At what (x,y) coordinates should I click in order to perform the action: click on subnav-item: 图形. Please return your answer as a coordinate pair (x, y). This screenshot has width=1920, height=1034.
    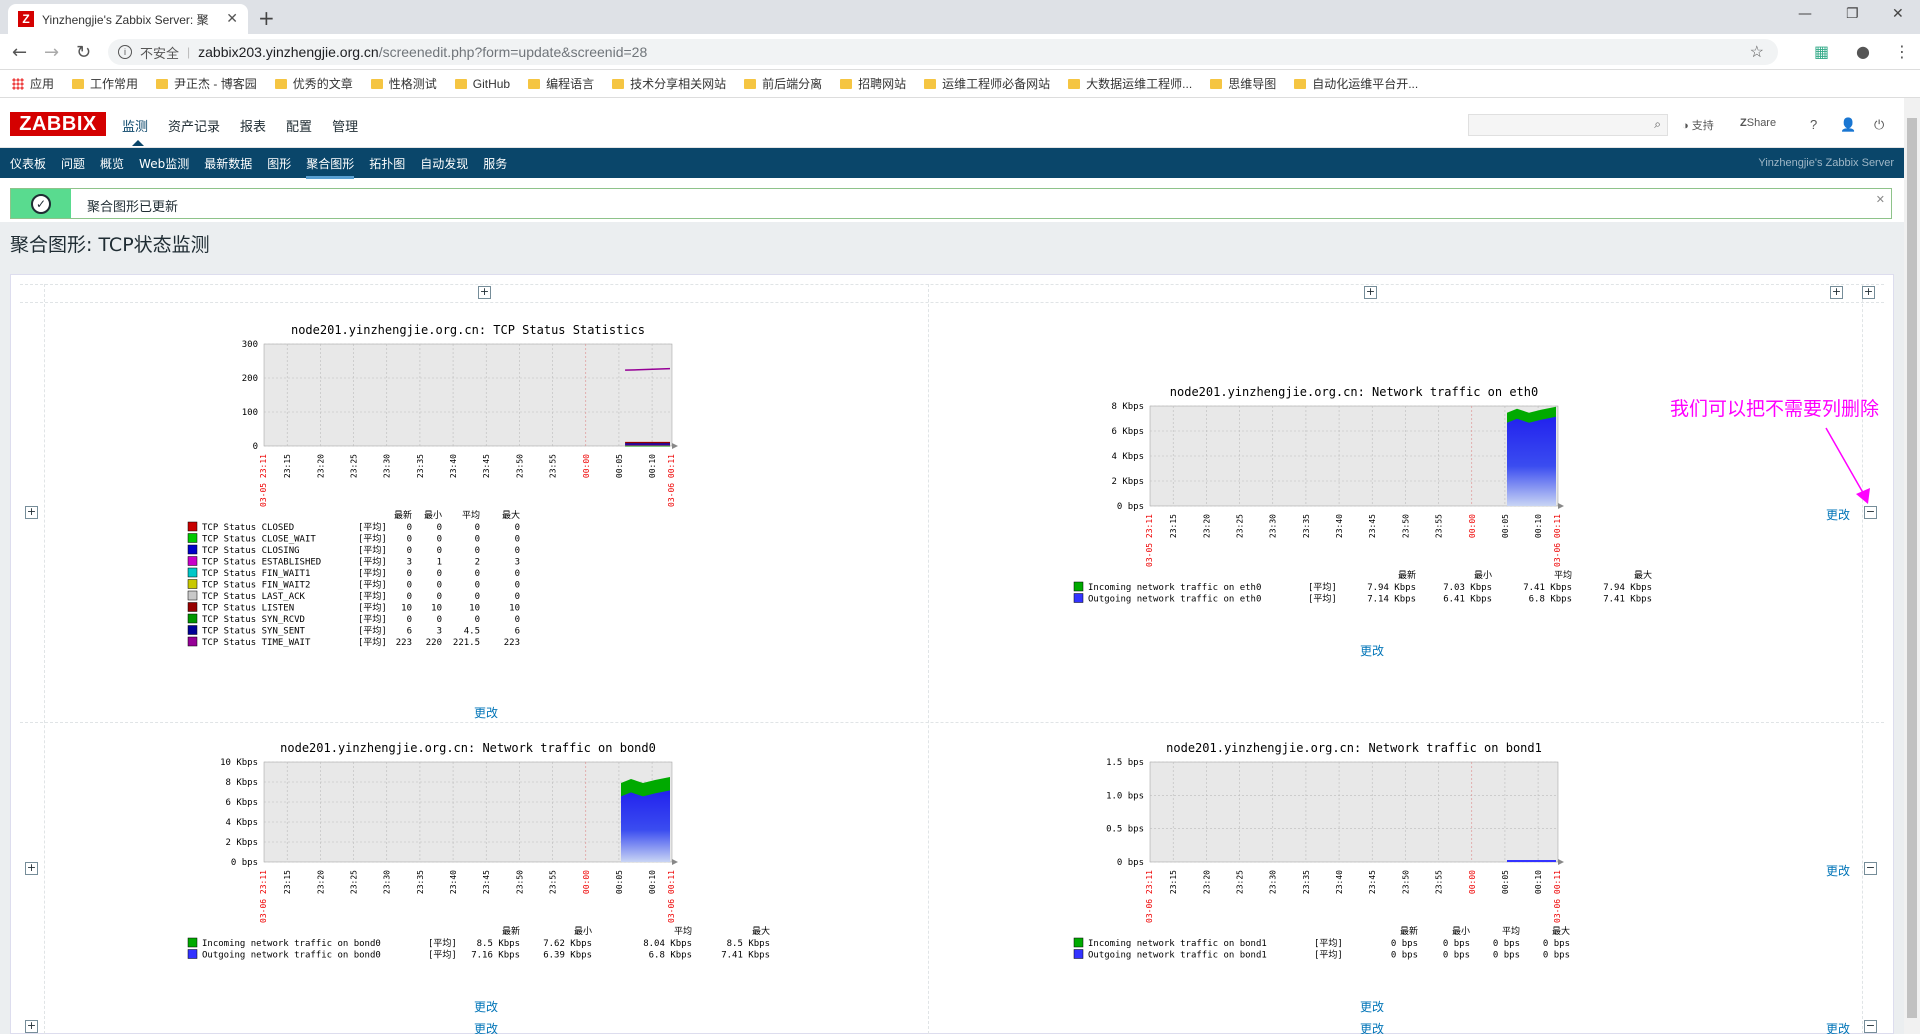
    Looking at the image, I should click on (279, 163).